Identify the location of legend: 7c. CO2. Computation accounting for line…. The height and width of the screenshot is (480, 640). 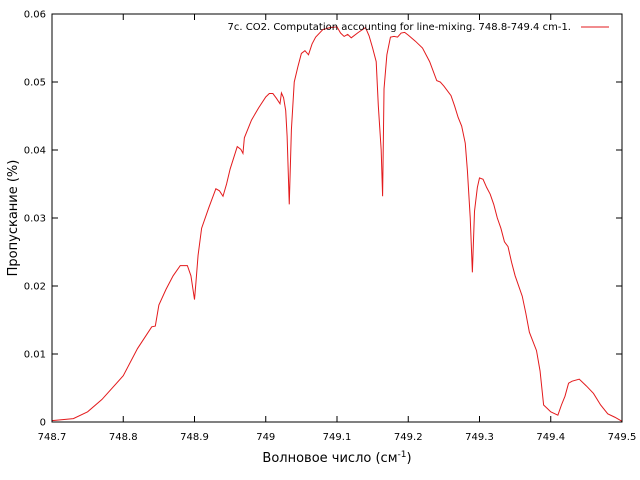
(418, 27).